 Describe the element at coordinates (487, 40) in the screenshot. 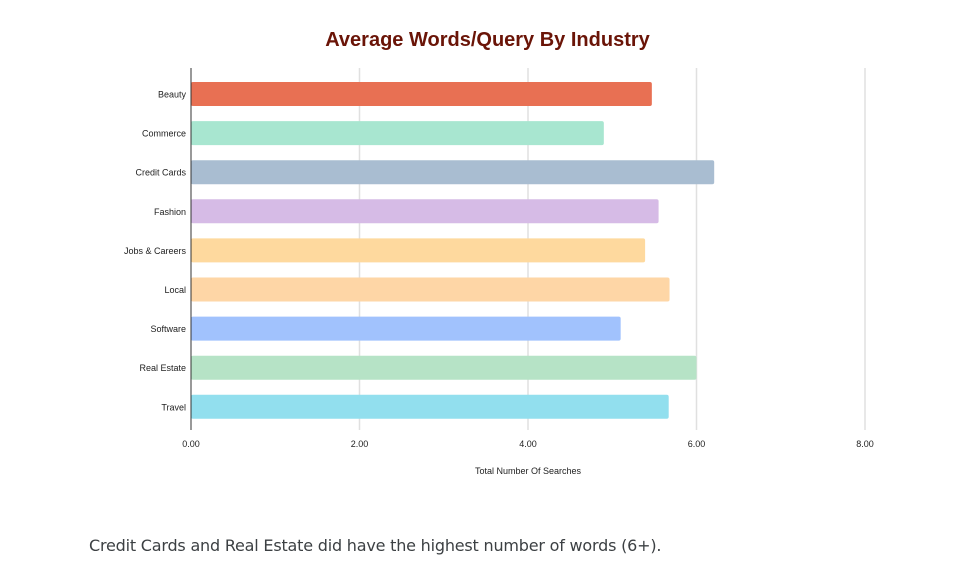

I see `chart-title: Average Words/Query By Industry` at that location.